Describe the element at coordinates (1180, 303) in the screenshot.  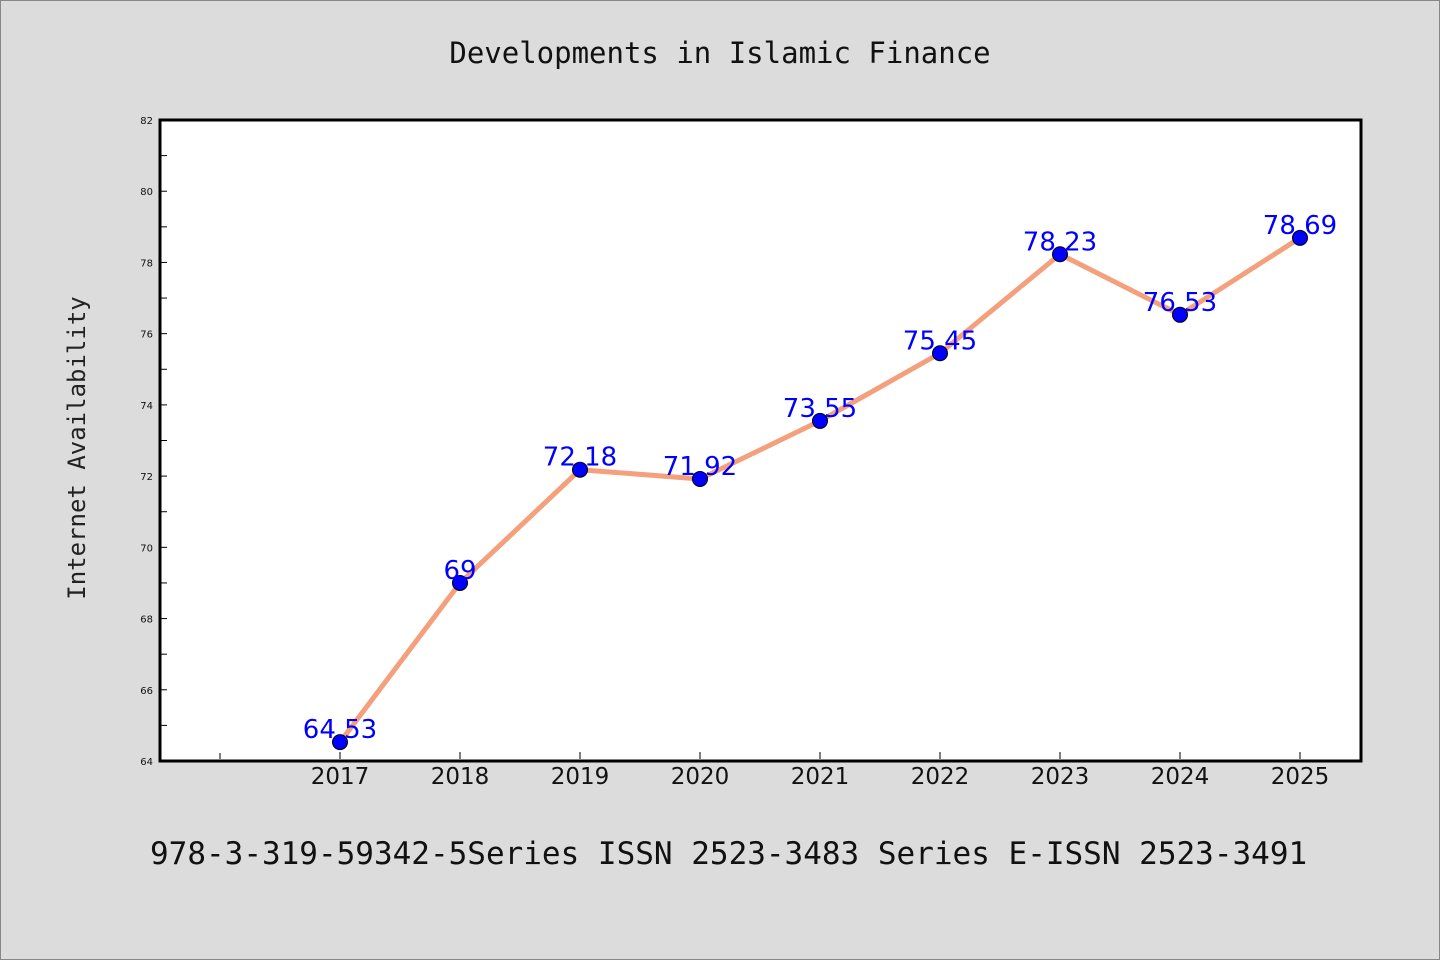
I see `data-label: 76.53` at that location.